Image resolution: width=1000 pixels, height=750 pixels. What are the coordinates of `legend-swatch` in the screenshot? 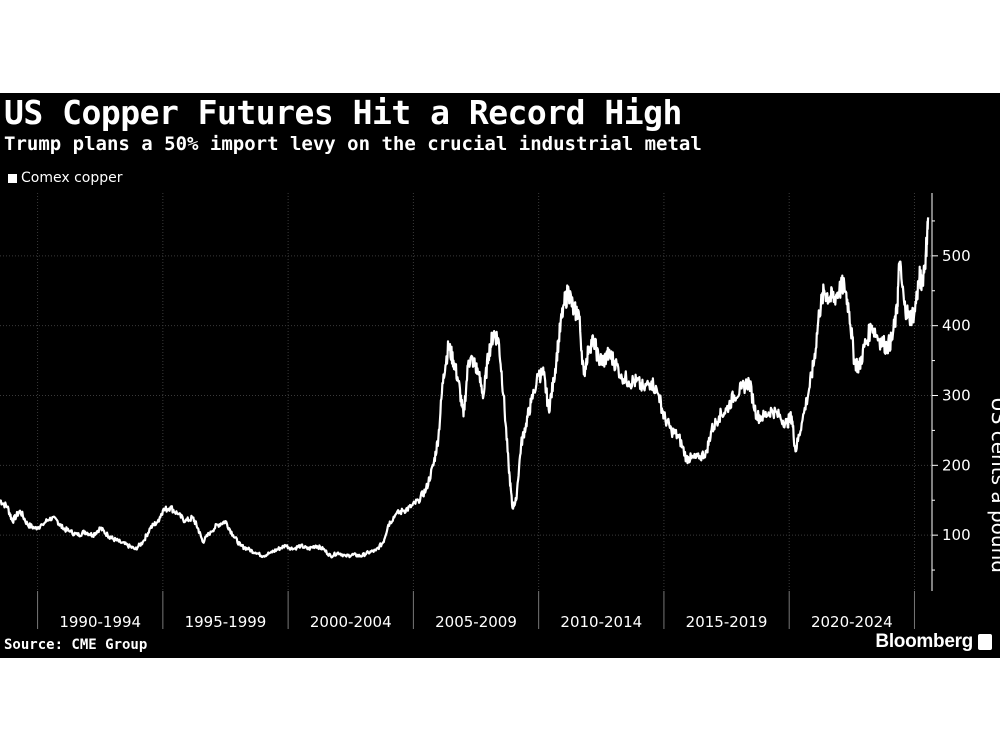 It's located at (12, 178).